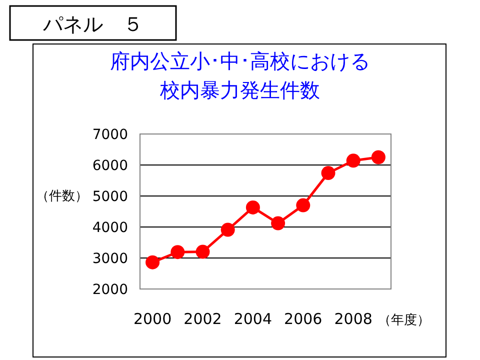  Describe the element at coordinates (92, 24) in the screenshot. I see `text: パネル ５` at that location.